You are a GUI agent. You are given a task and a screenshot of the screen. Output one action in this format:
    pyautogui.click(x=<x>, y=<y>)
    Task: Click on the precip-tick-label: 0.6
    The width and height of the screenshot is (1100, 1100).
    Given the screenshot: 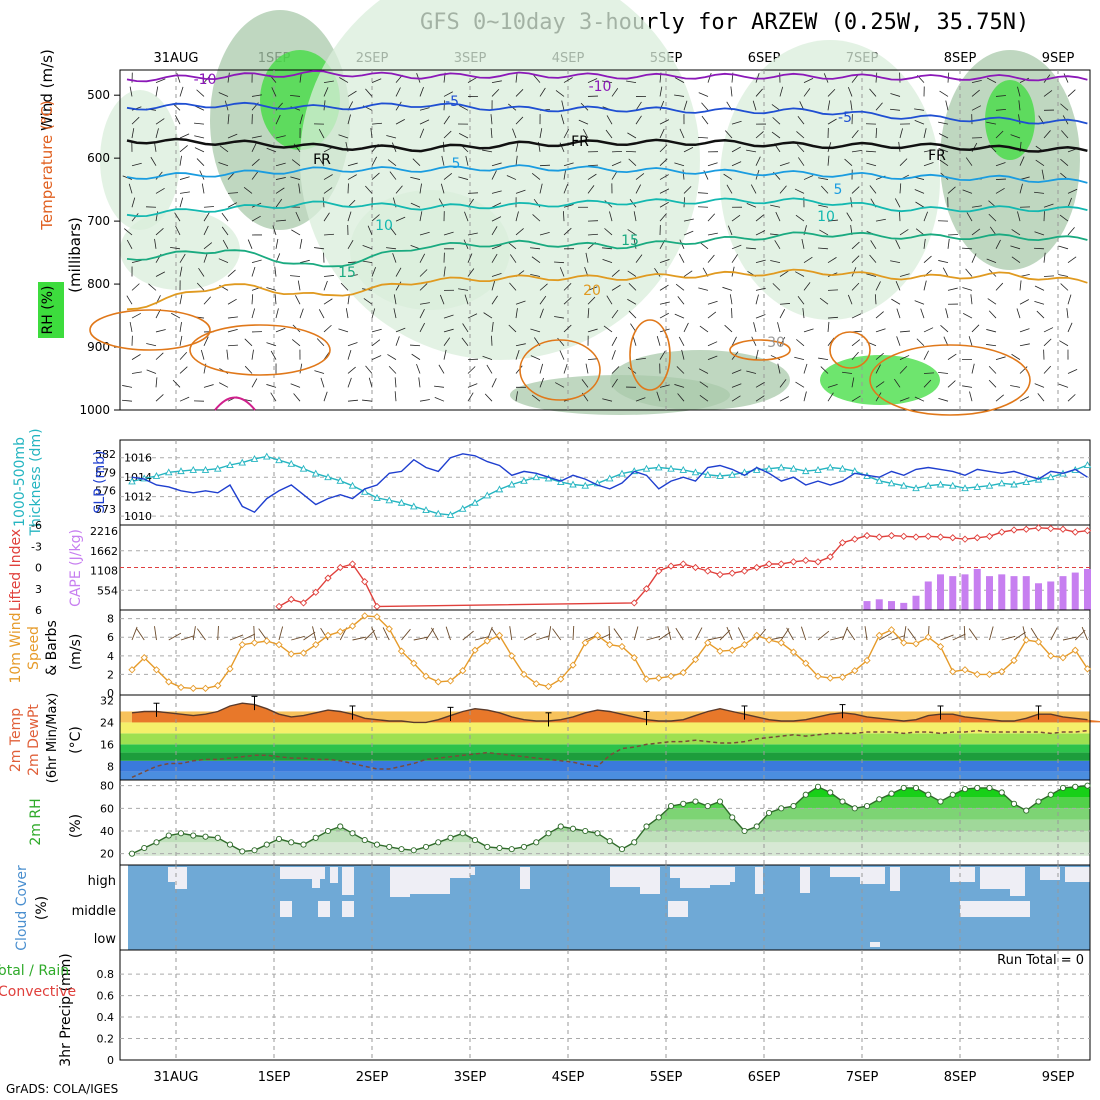 What is the action you would take?
    pyautogui.click(x=106, y=996)
    